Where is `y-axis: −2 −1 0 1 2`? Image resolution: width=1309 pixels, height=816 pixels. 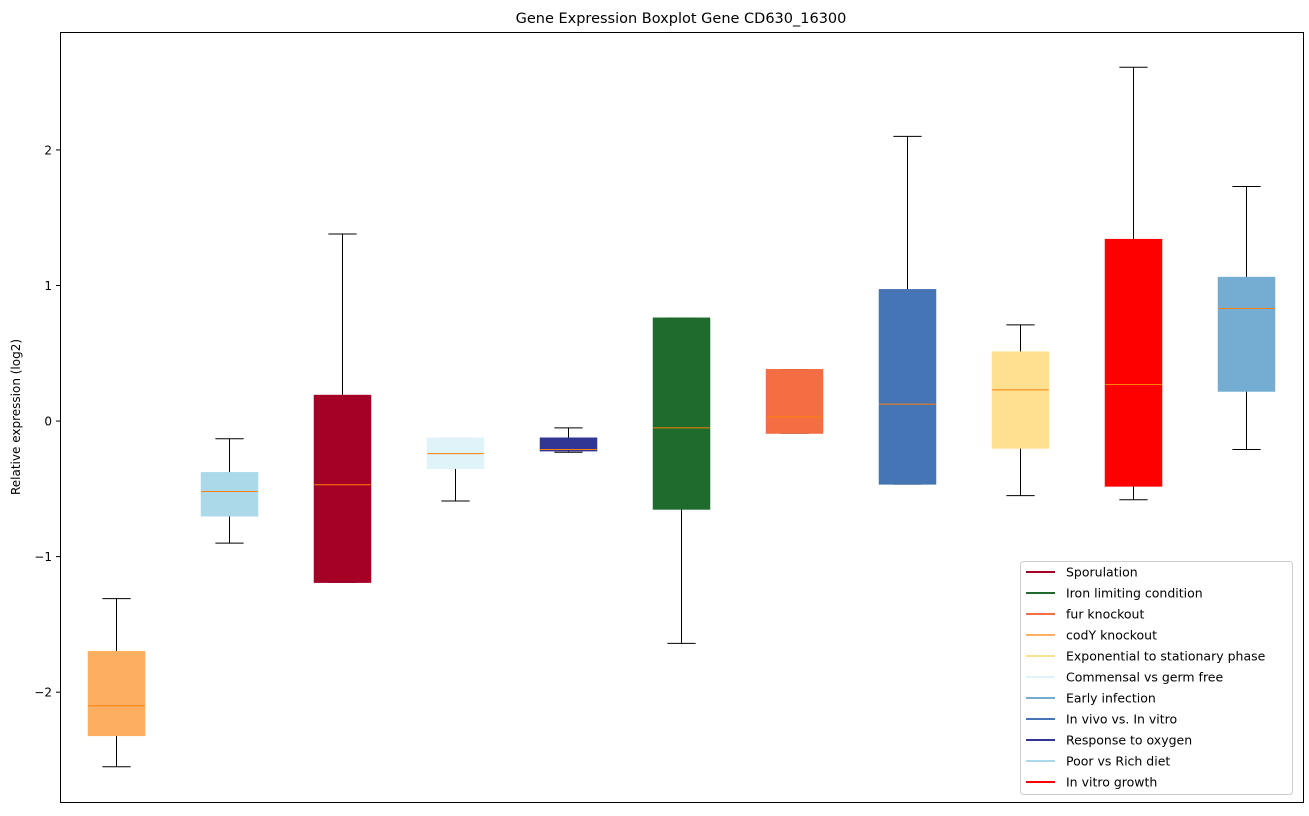
y-axis: −2 −1 0 1 2 is located at coordinates (47, 421).